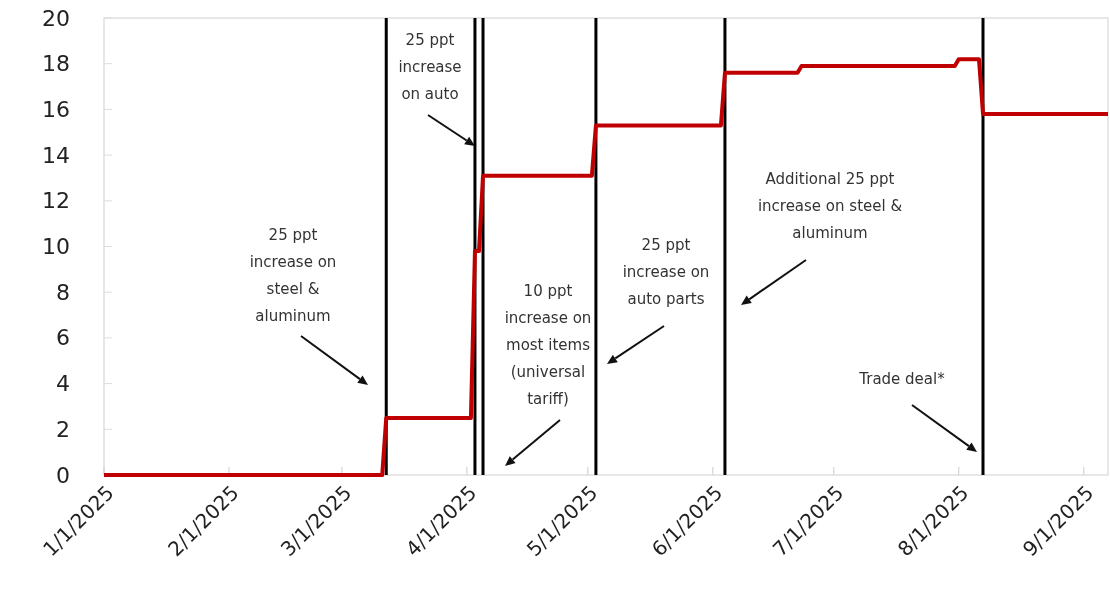 The height and width of the screenshot is (609, 1110). Describe the element at coordinates (63, 292) in the screenshot. I see `y-tick-label: 8` at that location.